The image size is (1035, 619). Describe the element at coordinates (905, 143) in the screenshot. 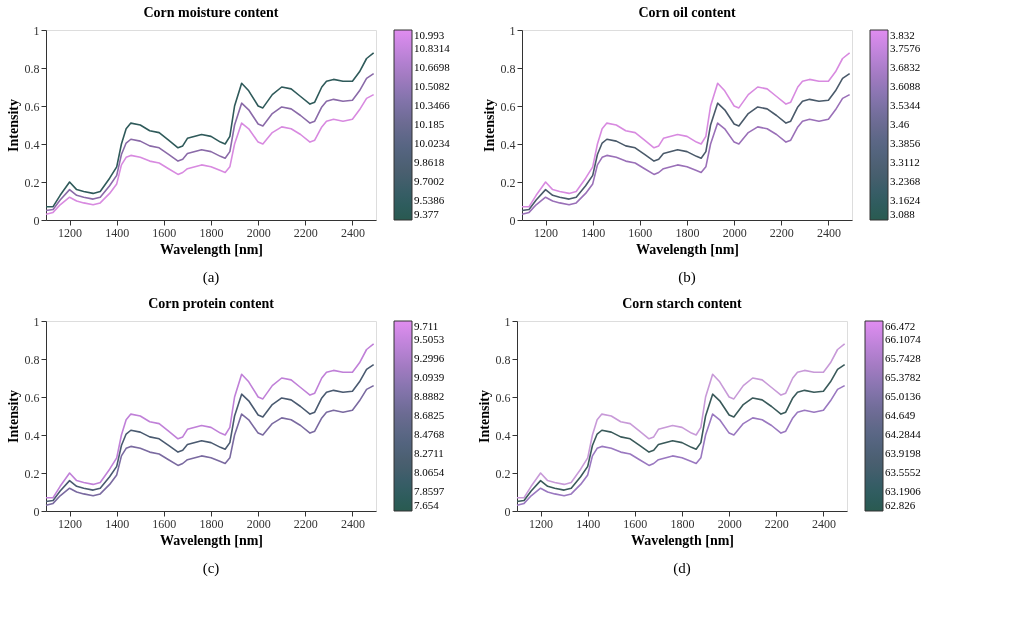

I see `color-bar-label: 3.3856` at that location.